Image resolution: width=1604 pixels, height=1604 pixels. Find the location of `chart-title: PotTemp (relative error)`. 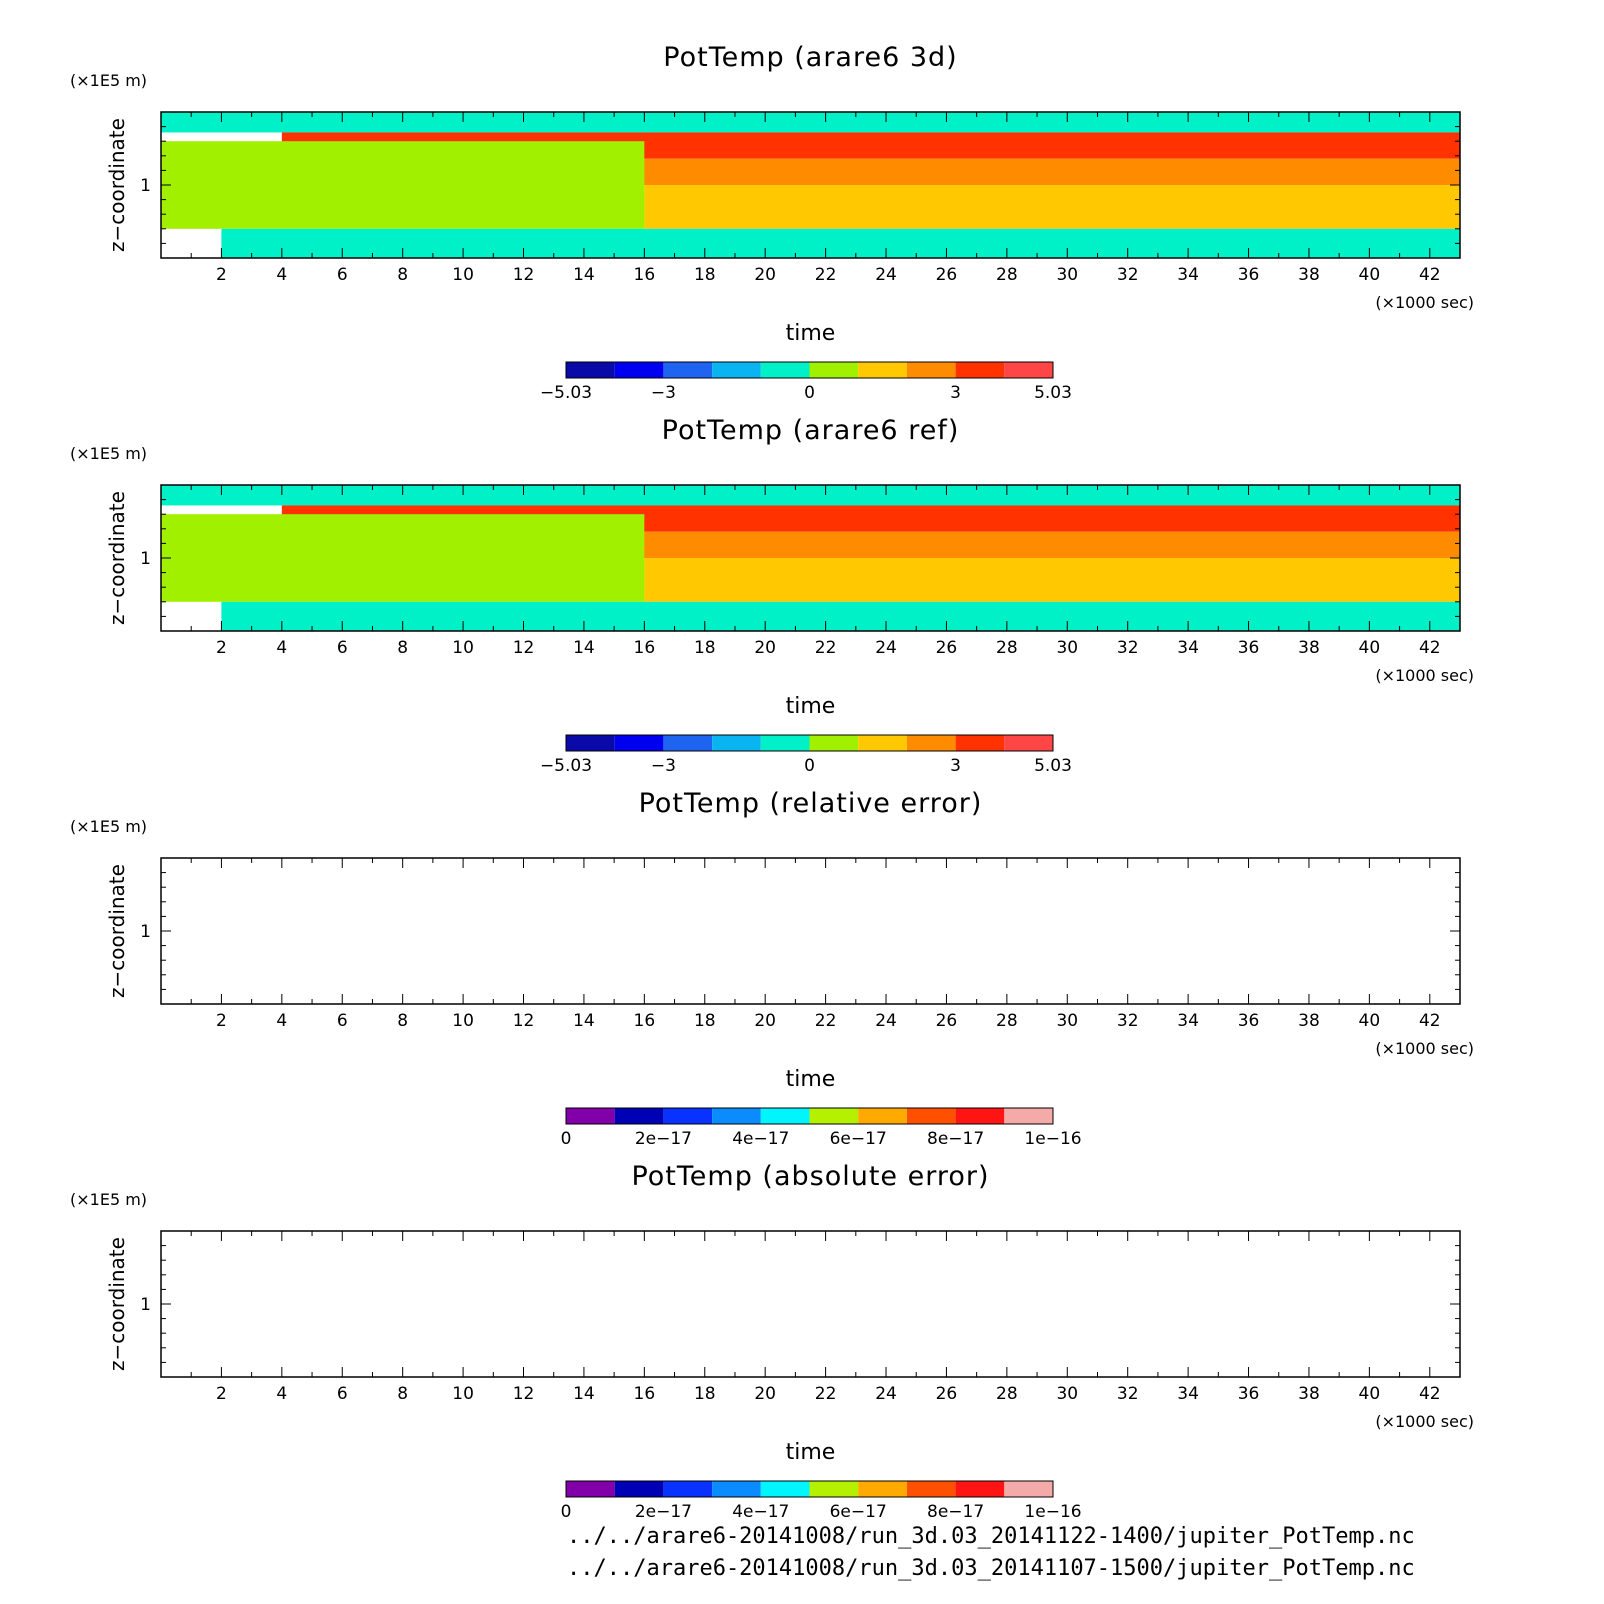

chart-title: PotTemp (relative error) is located at coordinates (811, 803).